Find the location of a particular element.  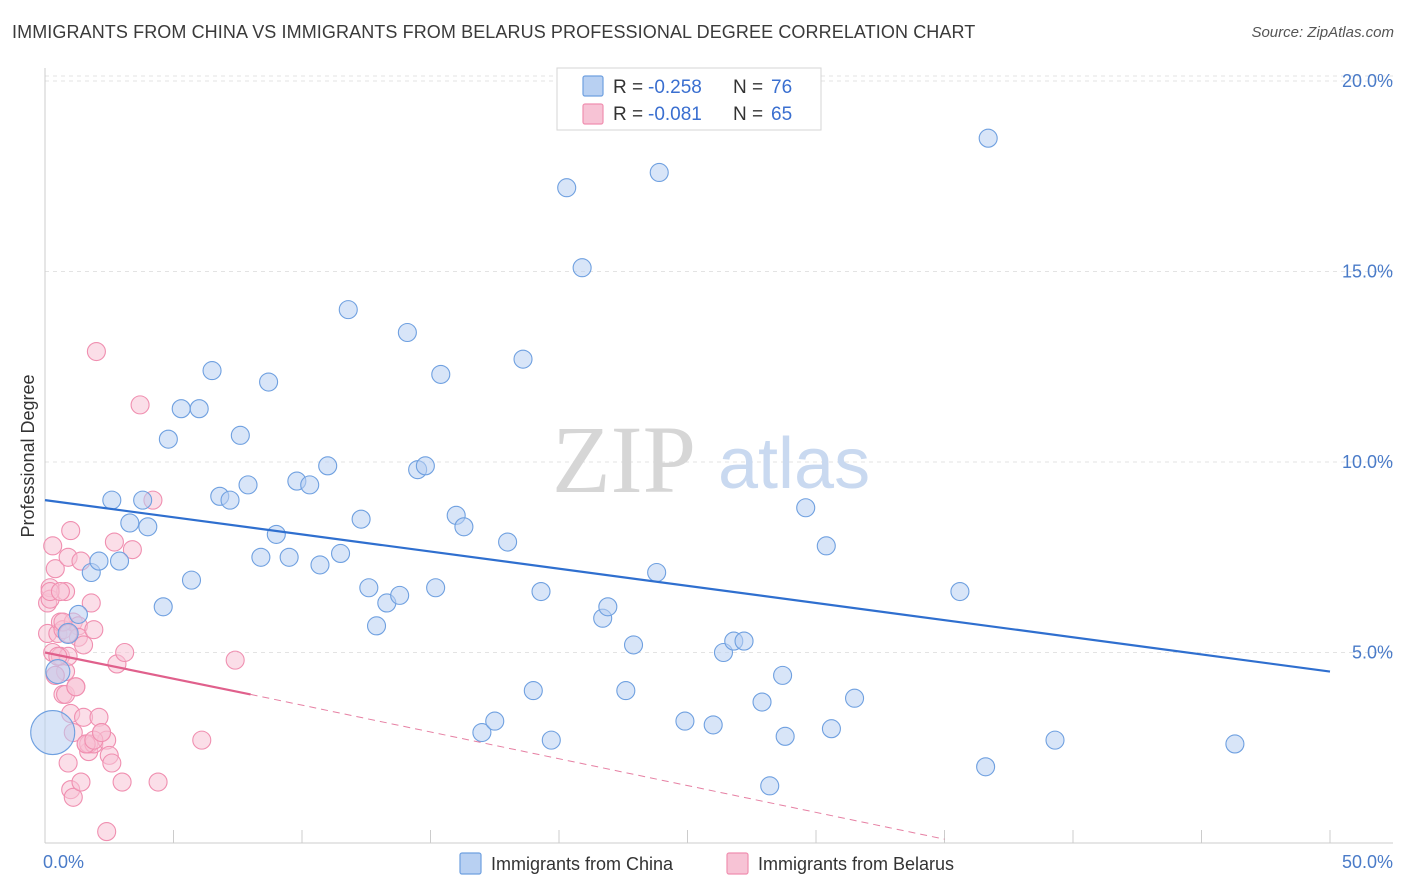

chart-source: Source: ZipAtlas.com is located at coordinates (1322, 32).